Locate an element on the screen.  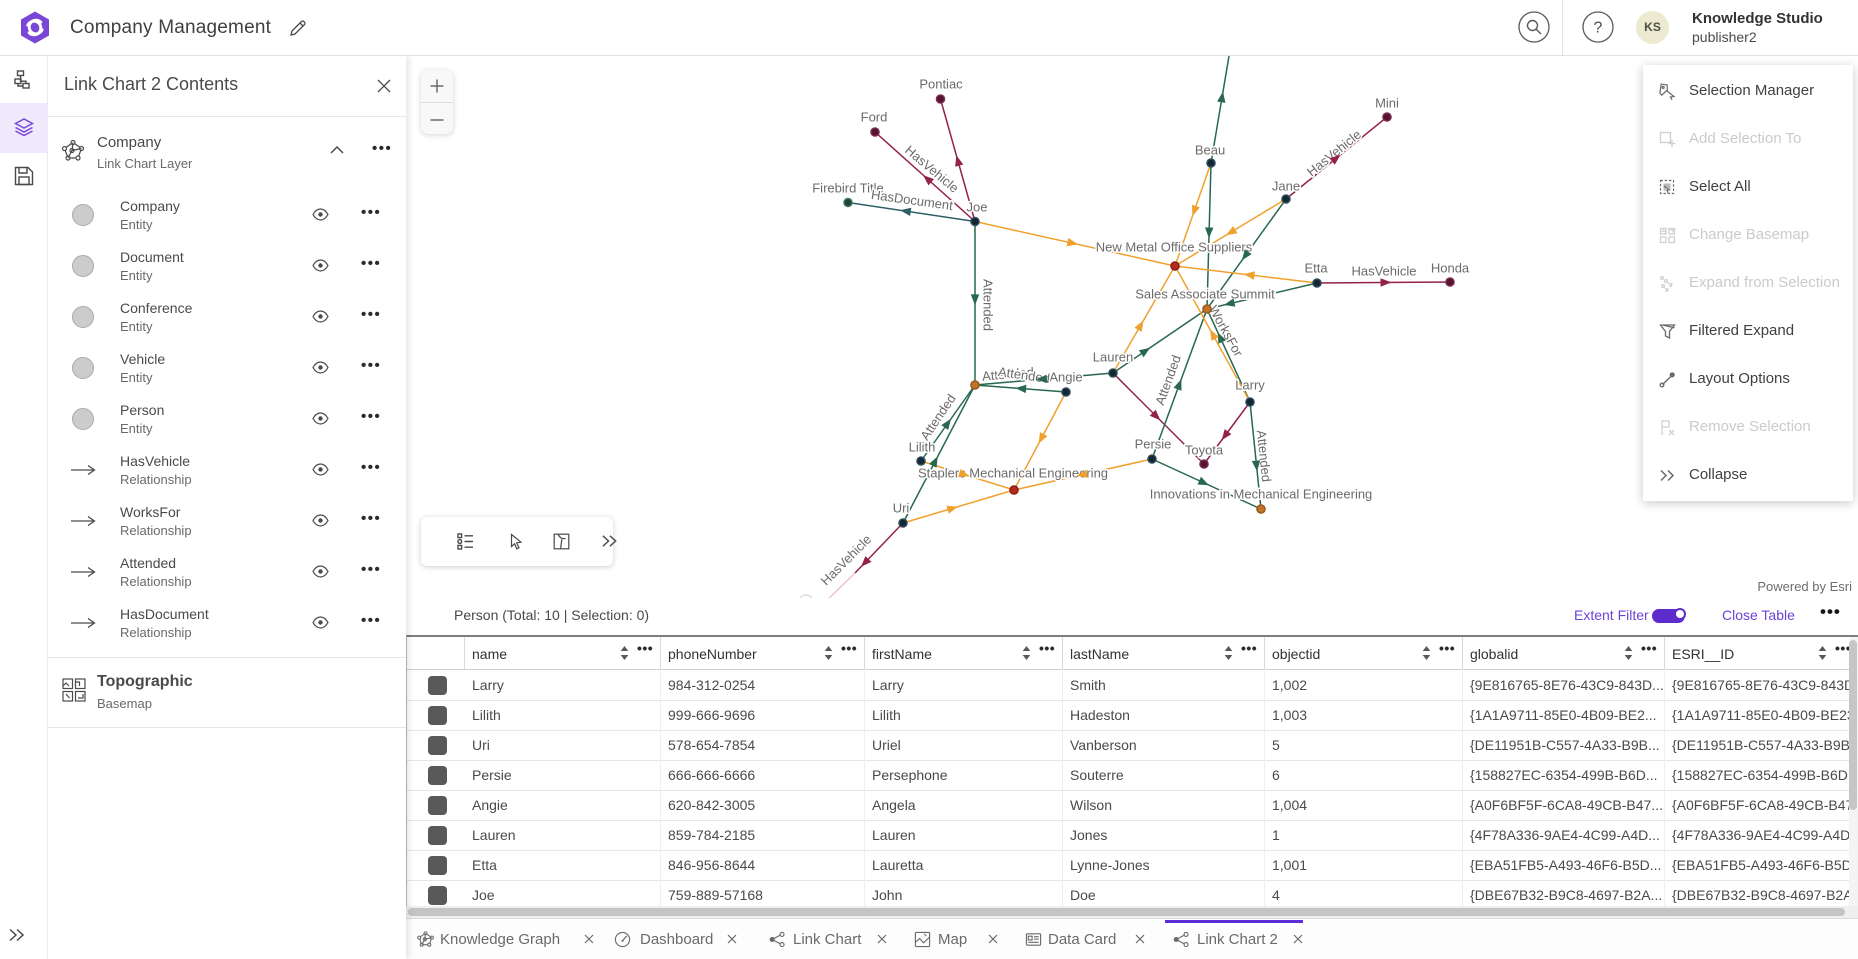
svg-text: Sales Associate Summit is located at coordinates (1205, 294).